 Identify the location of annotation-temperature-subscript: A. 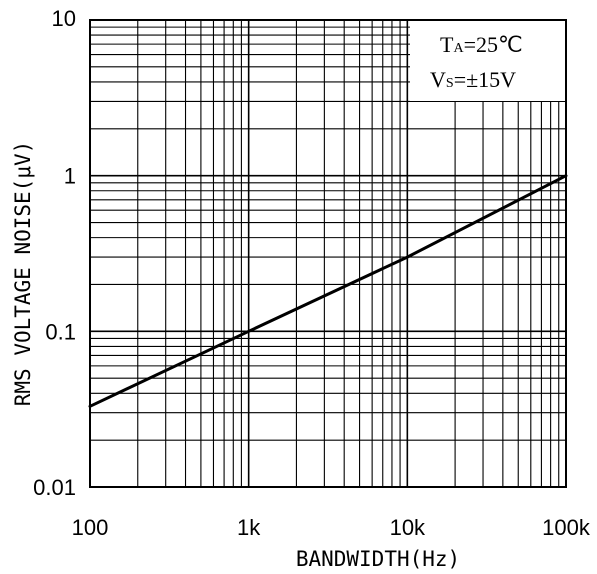
(458, 48).